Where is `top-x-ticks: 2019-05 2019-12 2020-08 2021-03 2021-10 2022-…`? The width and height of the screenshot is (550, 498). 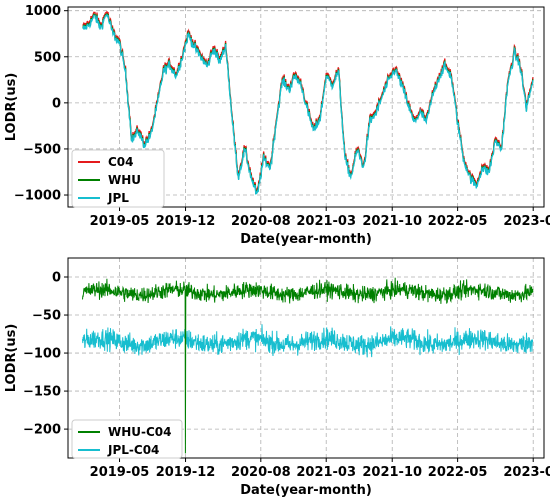
top-x-ticks: 2019-05 2019-12 2020-08 2021-03 2021-10 2022-… is located at coordinates (320, 218).